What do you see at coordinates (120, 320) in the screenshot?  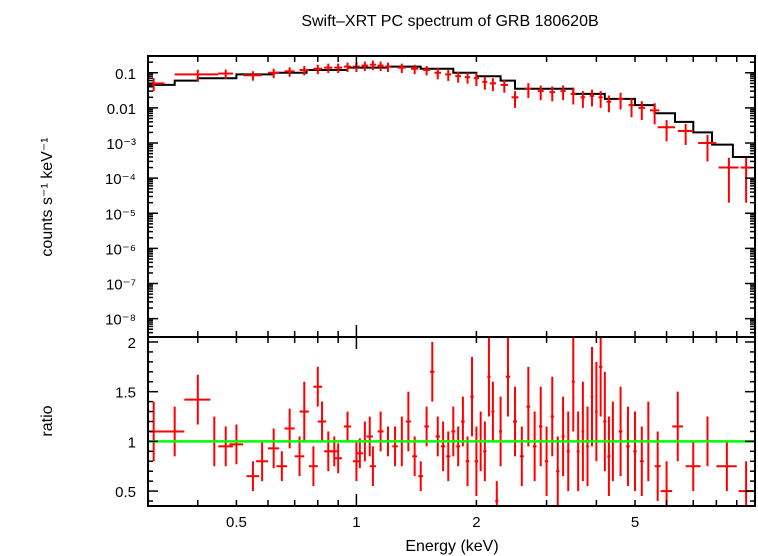 I see `spectrum-y-tick-label: 10⁻⁸` at bounding box center [120, 320].